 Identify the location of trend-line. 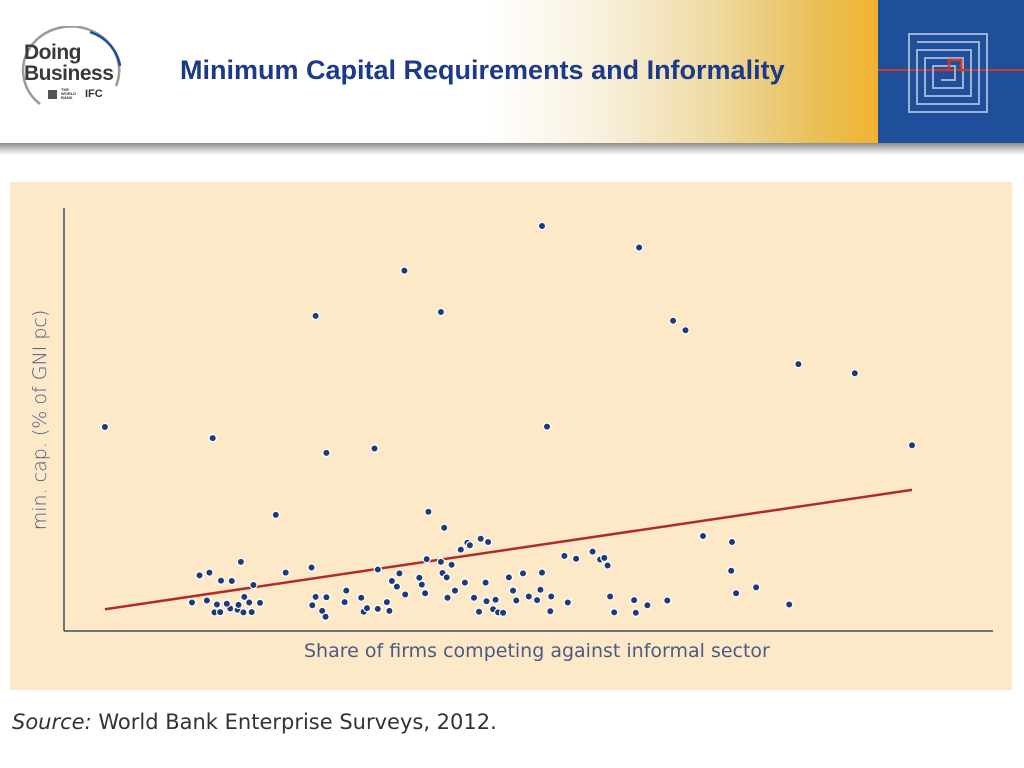
(508, 549).